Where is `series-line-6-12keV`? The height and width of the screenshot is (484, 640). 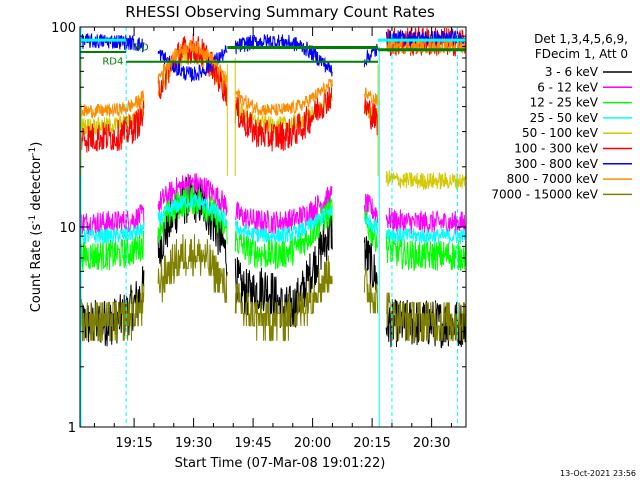 series-line-6-12keV is located at coordinates (273, 204).